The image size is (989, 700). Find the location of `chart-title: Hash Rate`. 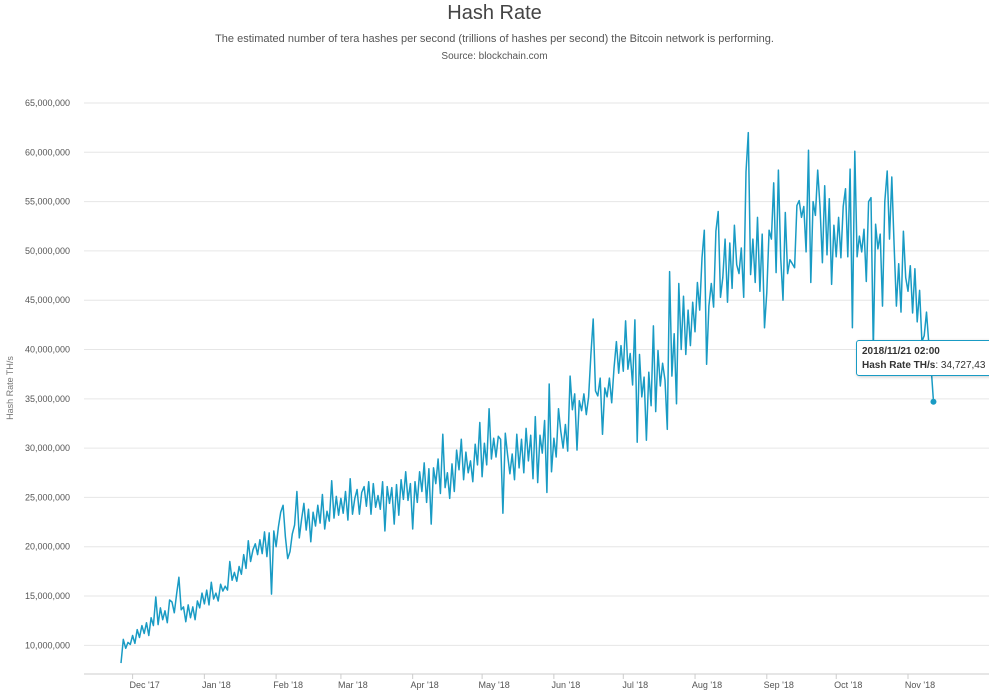

chart-title: Hash Rate is located at coordinates (494, 13).